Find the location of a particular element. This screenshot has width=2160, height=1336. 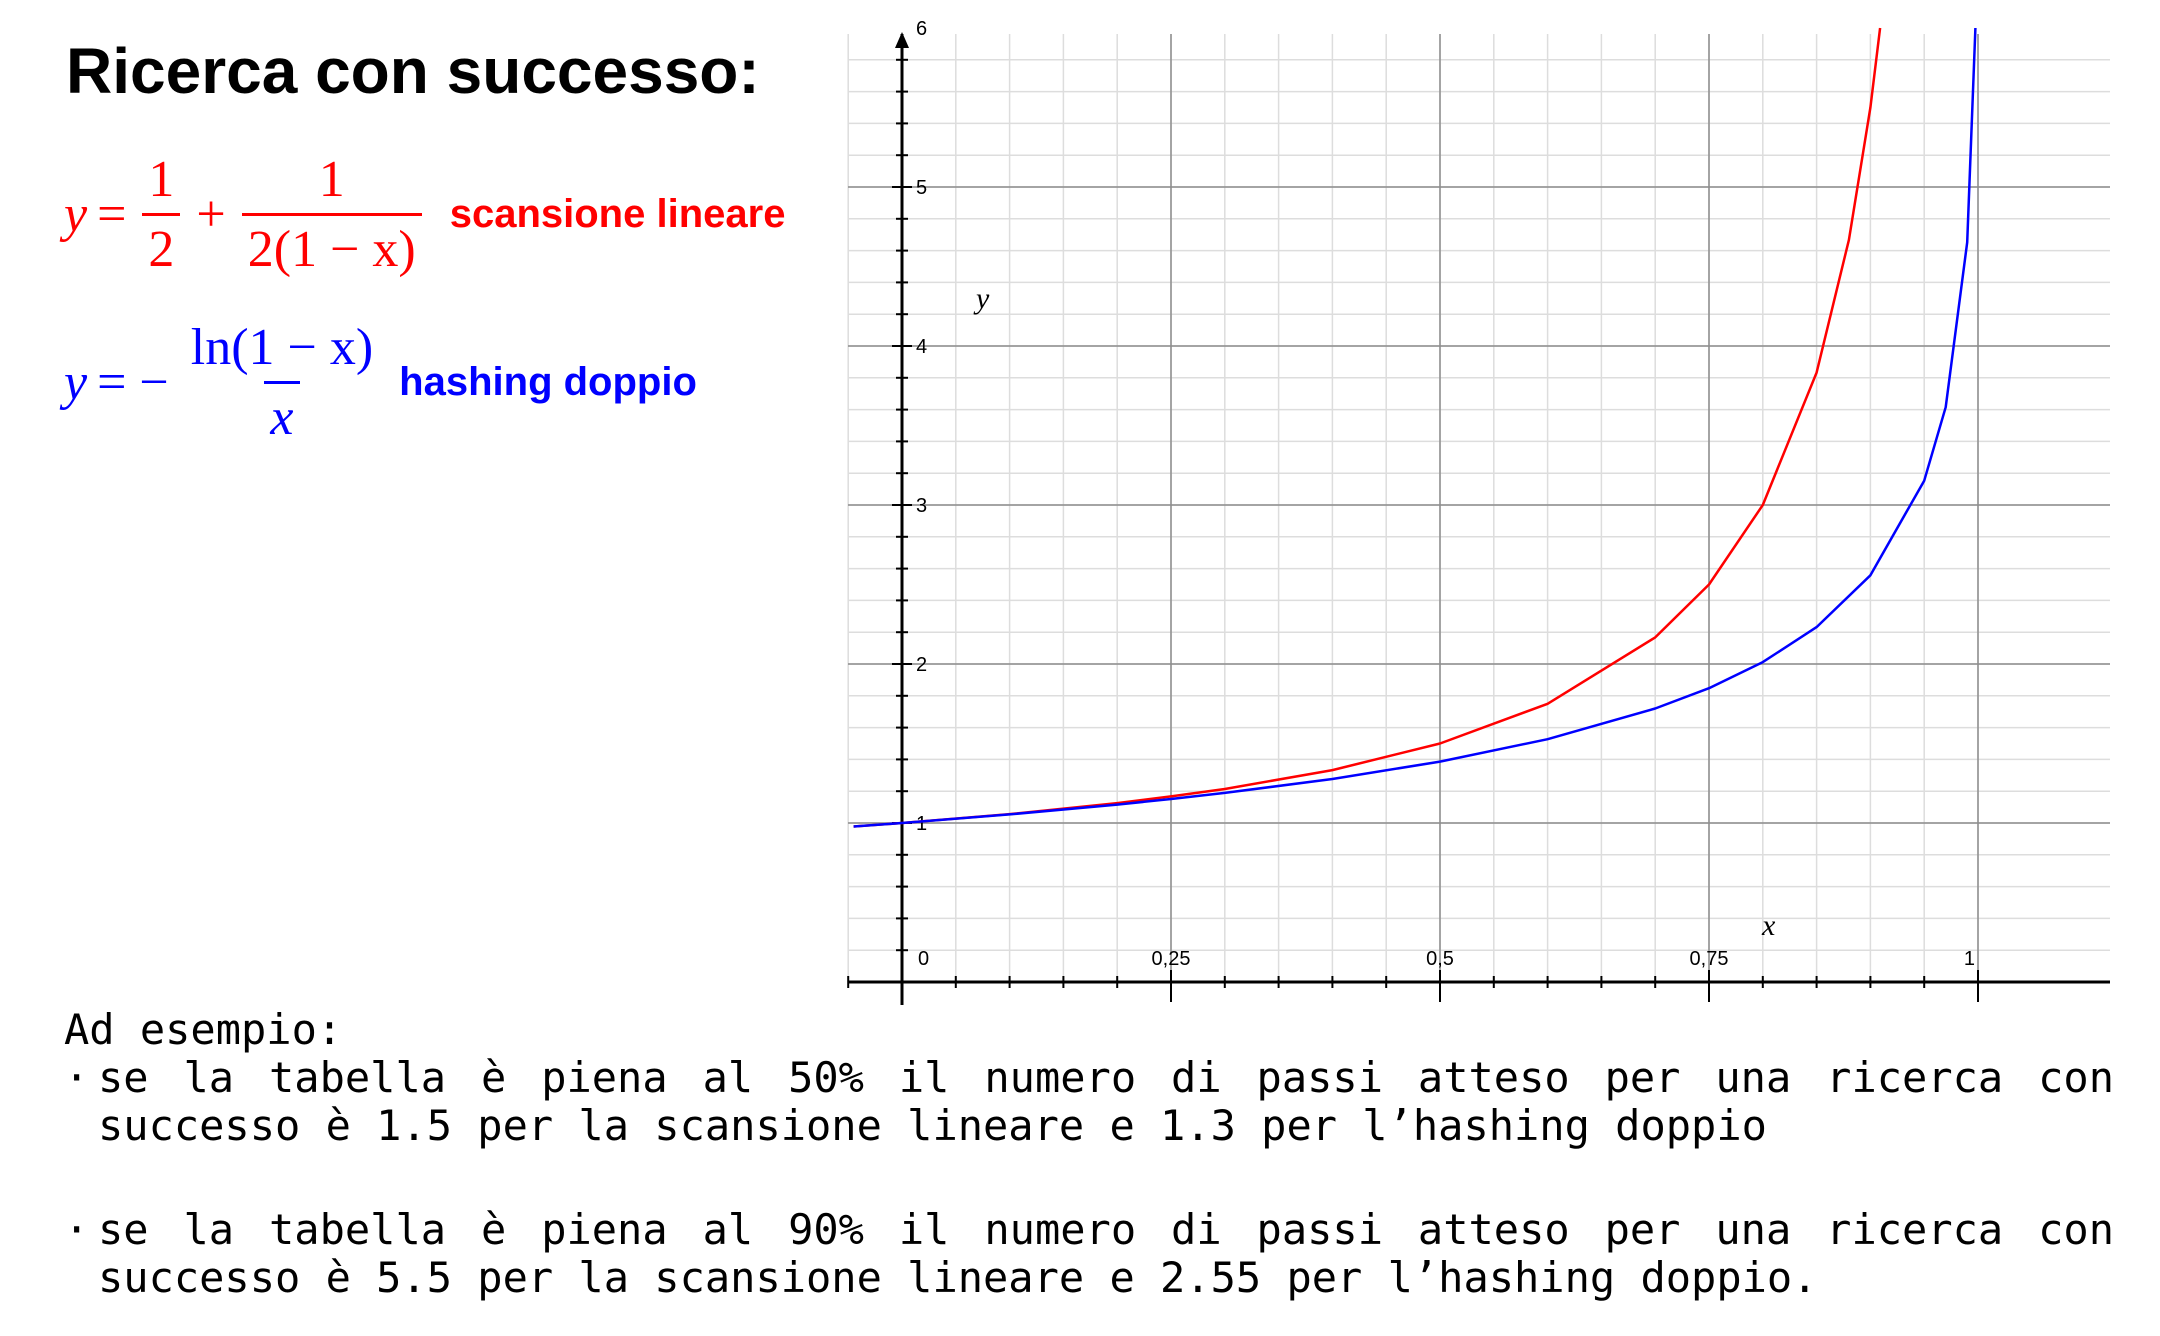

double-hashing-label: hashing doppio is located at coordinates (548, 382).